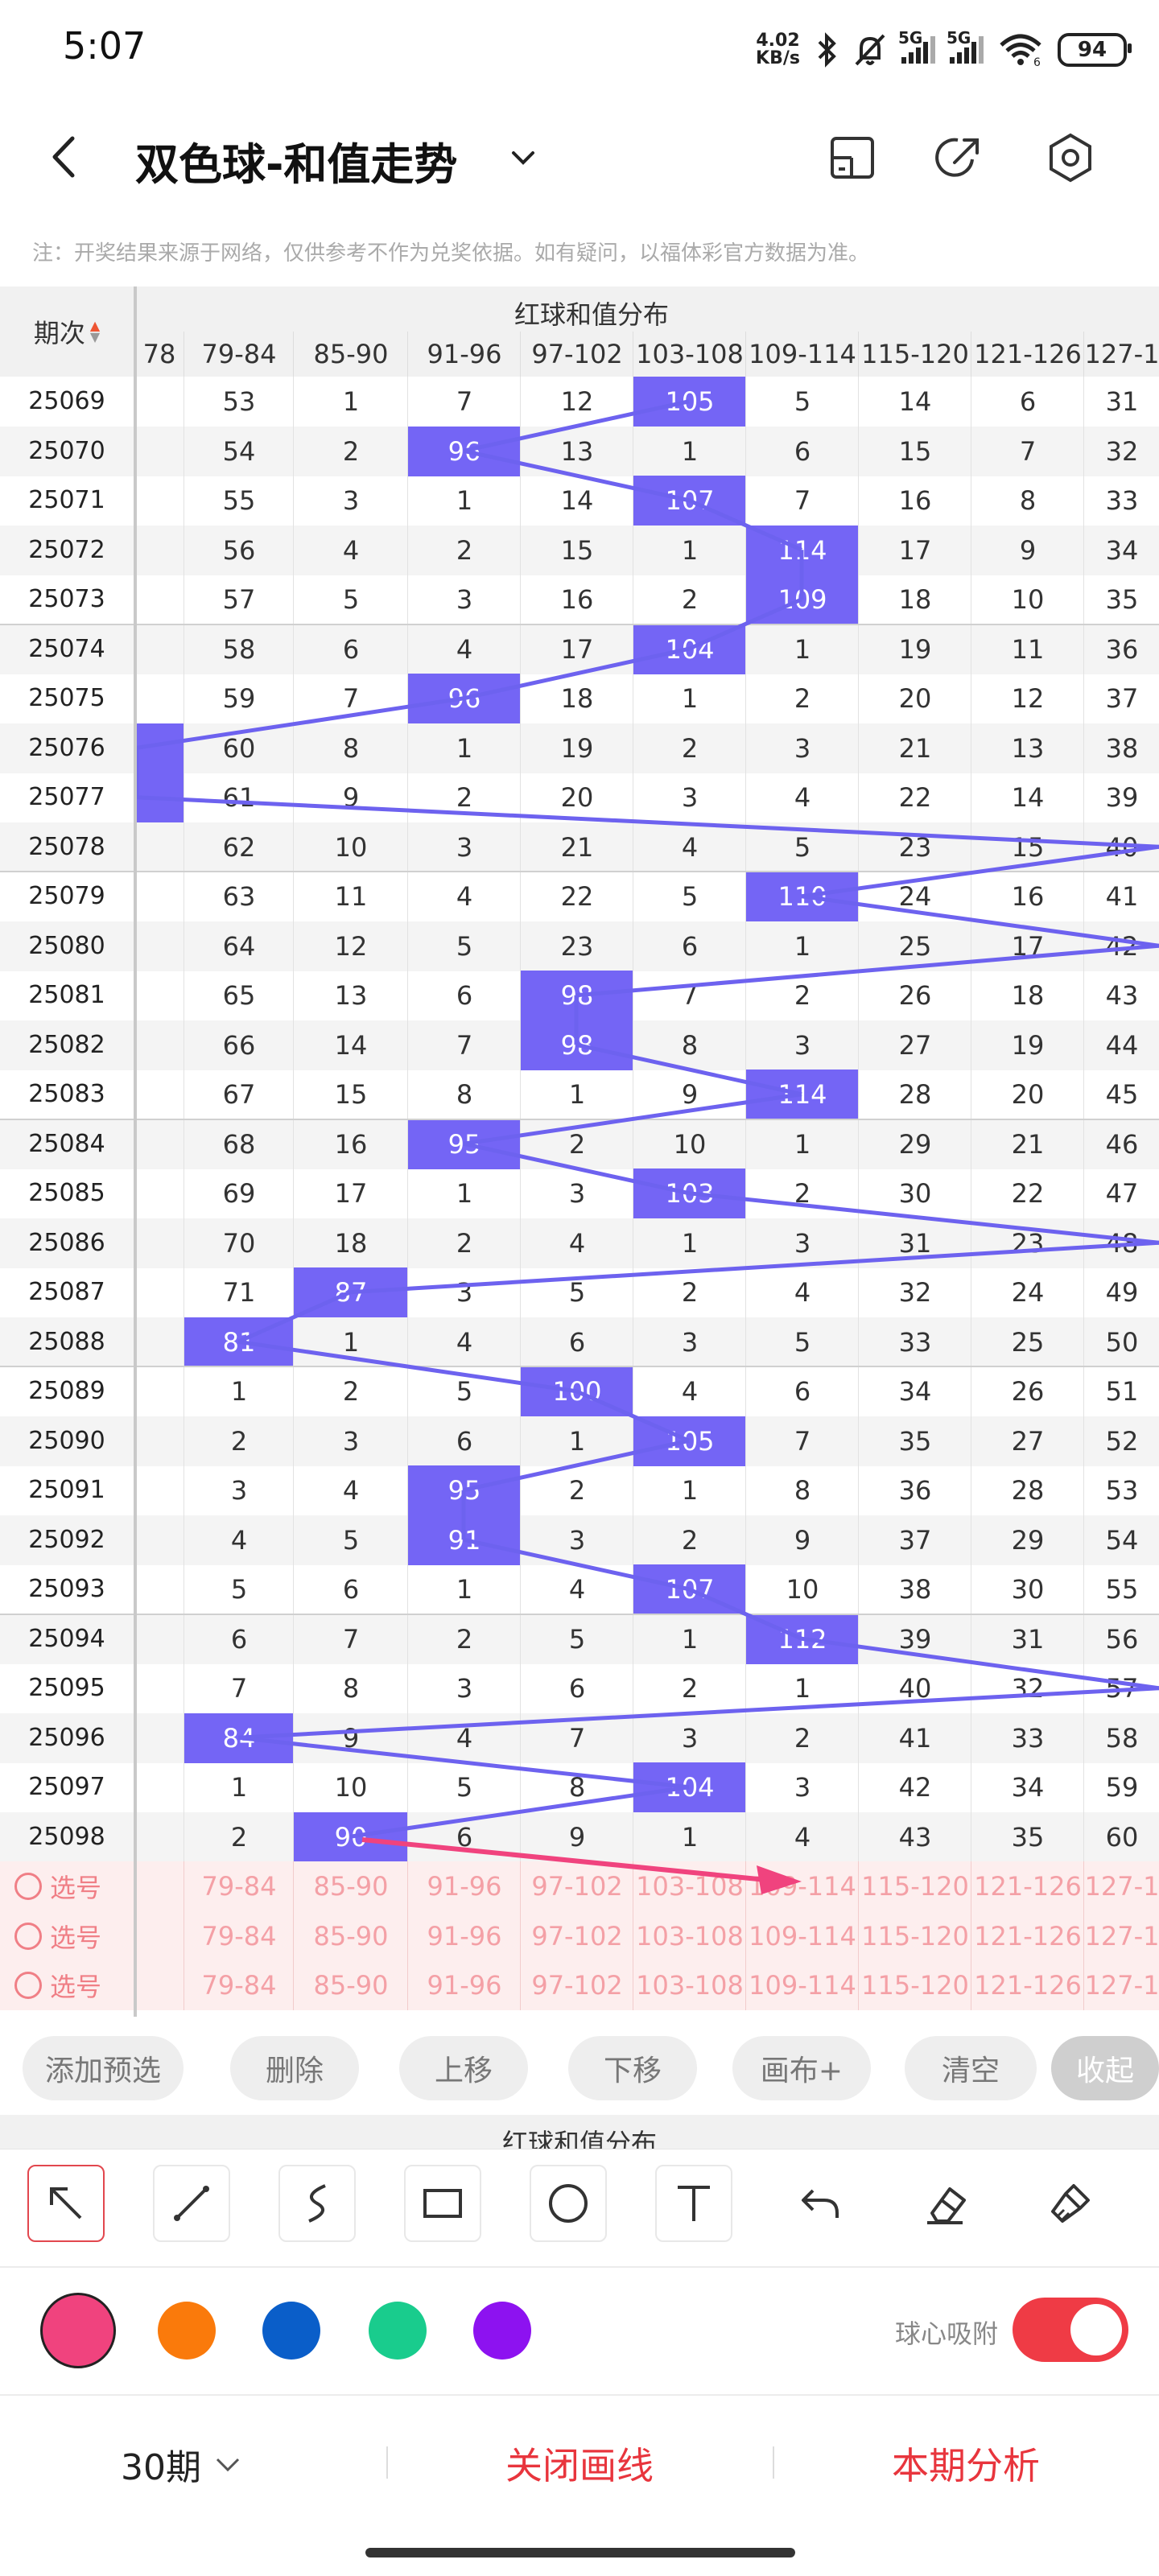  Describe the element at coordinates (317, 2203) in the screenshot. I see `curve-tool-icon` at that location.